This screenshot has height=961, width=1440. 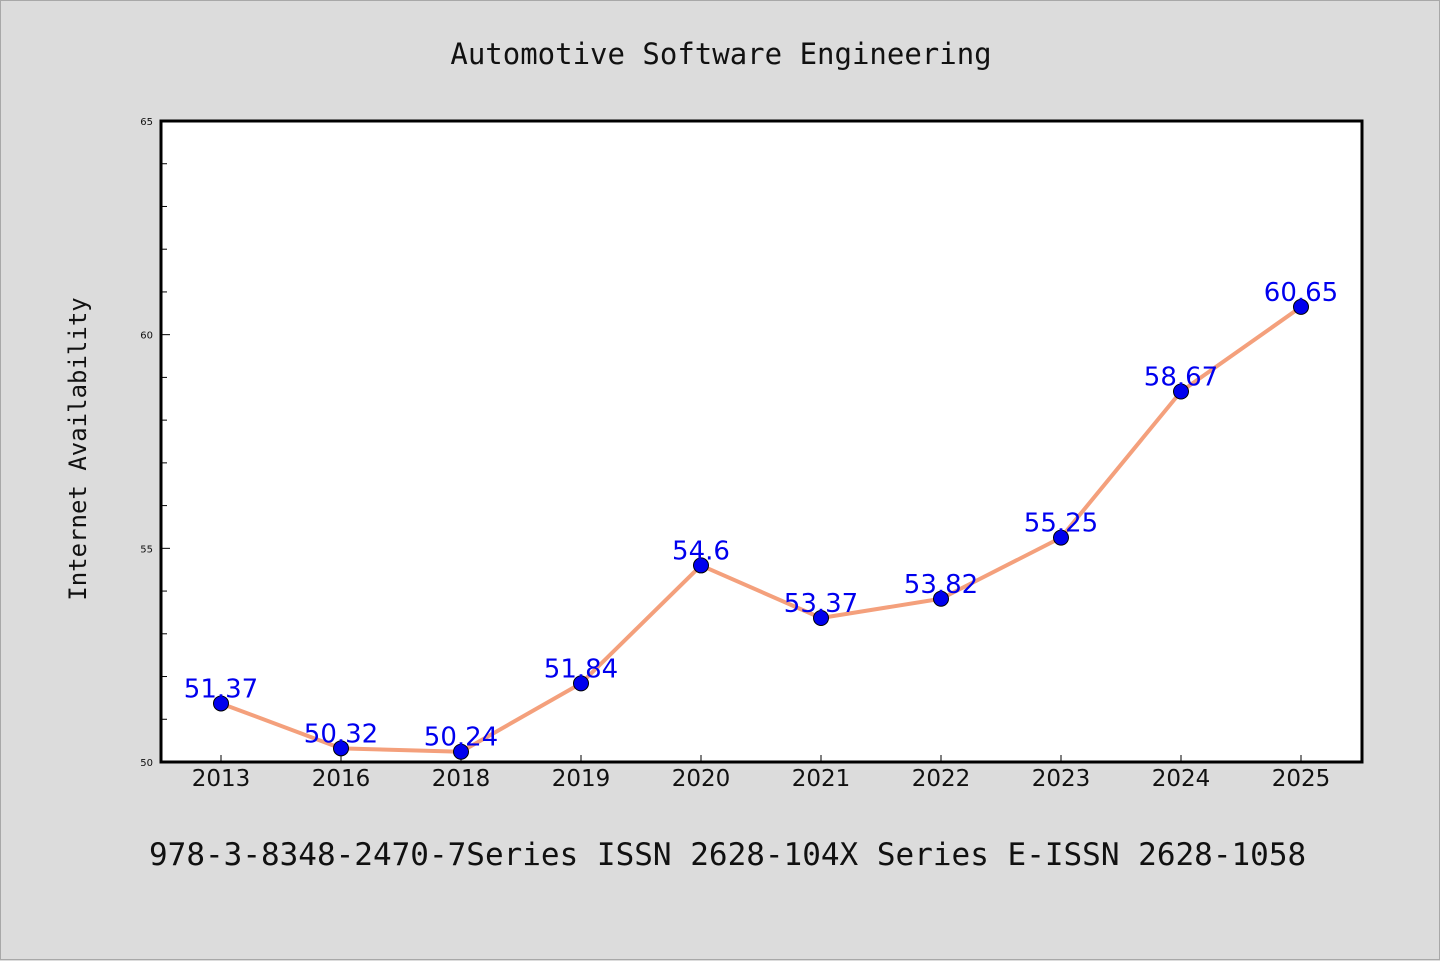 I want to click on y-tick-label: 60, so click(x=146, y=336).